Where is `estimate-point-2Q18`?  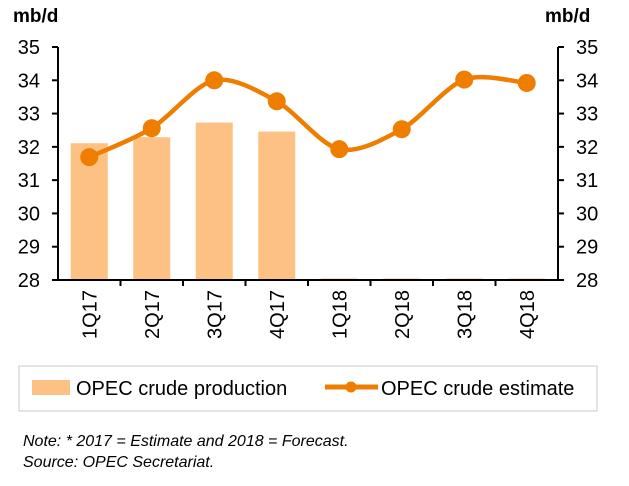
estimate-point-2Q18 is located at coordinates (401, 129).